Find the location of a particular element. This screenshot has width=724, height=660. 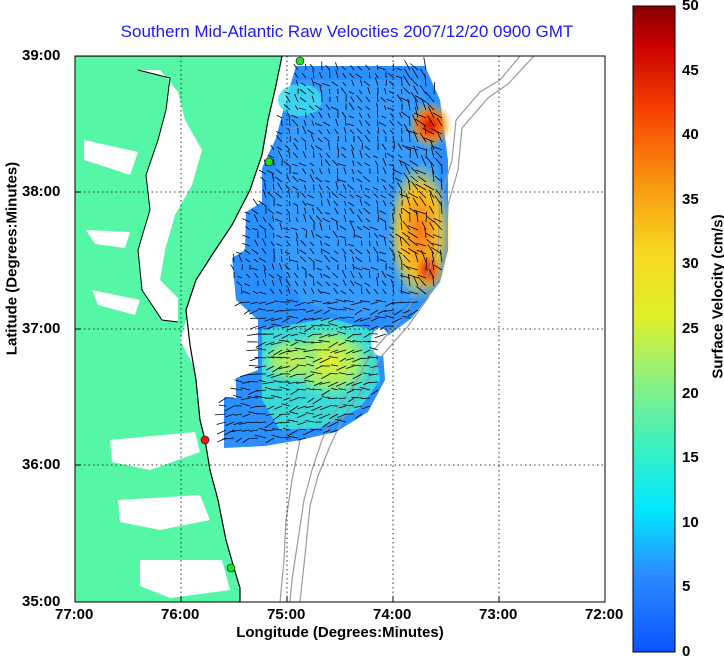

colorbar-tick-label: 10 is located at coordinates (690, 522).